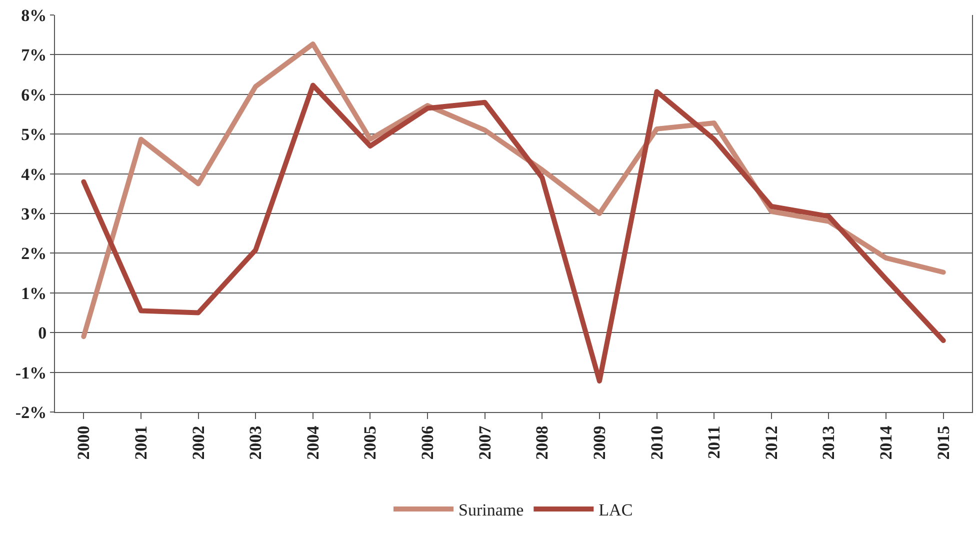 The height and width of the screenshot is (533, 977). What do you see at coordinates (943, 443) in the screenshot?
I see `x-tick-label: 2015` at bounding box center [943, 443].